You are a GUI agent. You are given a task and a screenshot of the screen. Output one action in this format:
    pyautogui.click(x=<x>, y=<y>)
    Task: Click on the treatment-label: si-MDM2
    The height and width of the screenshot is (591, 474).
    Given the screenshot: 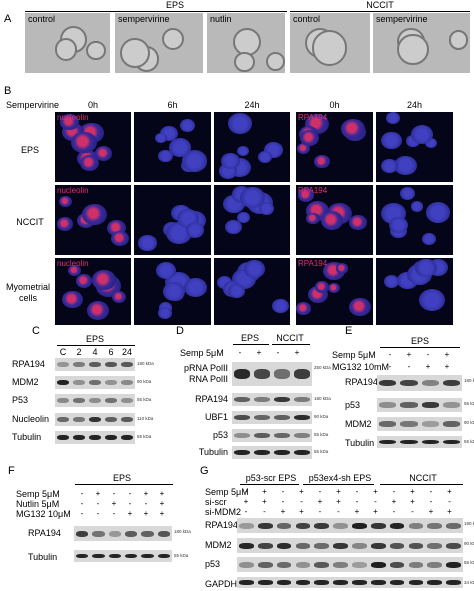 What is the action you would take?
    pyautogui.click(x=223, y=512)
    